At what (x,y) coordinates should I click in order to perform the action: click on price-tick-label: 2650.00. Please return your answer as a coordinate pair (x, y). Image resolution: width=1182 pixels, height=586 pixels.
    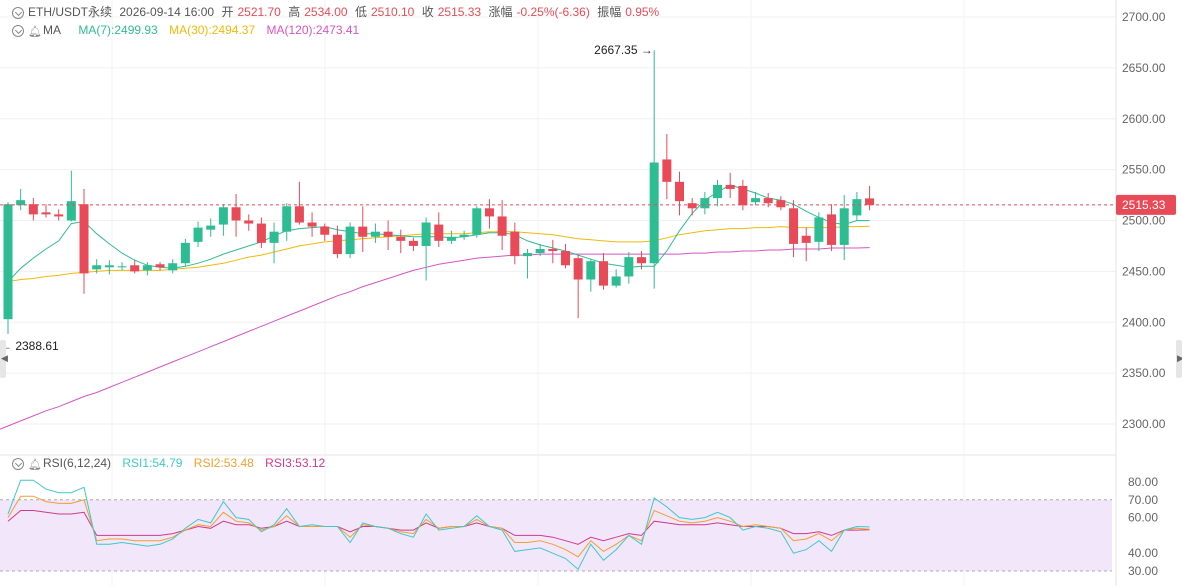
    Looking at the image, I should click on (1144, 68).